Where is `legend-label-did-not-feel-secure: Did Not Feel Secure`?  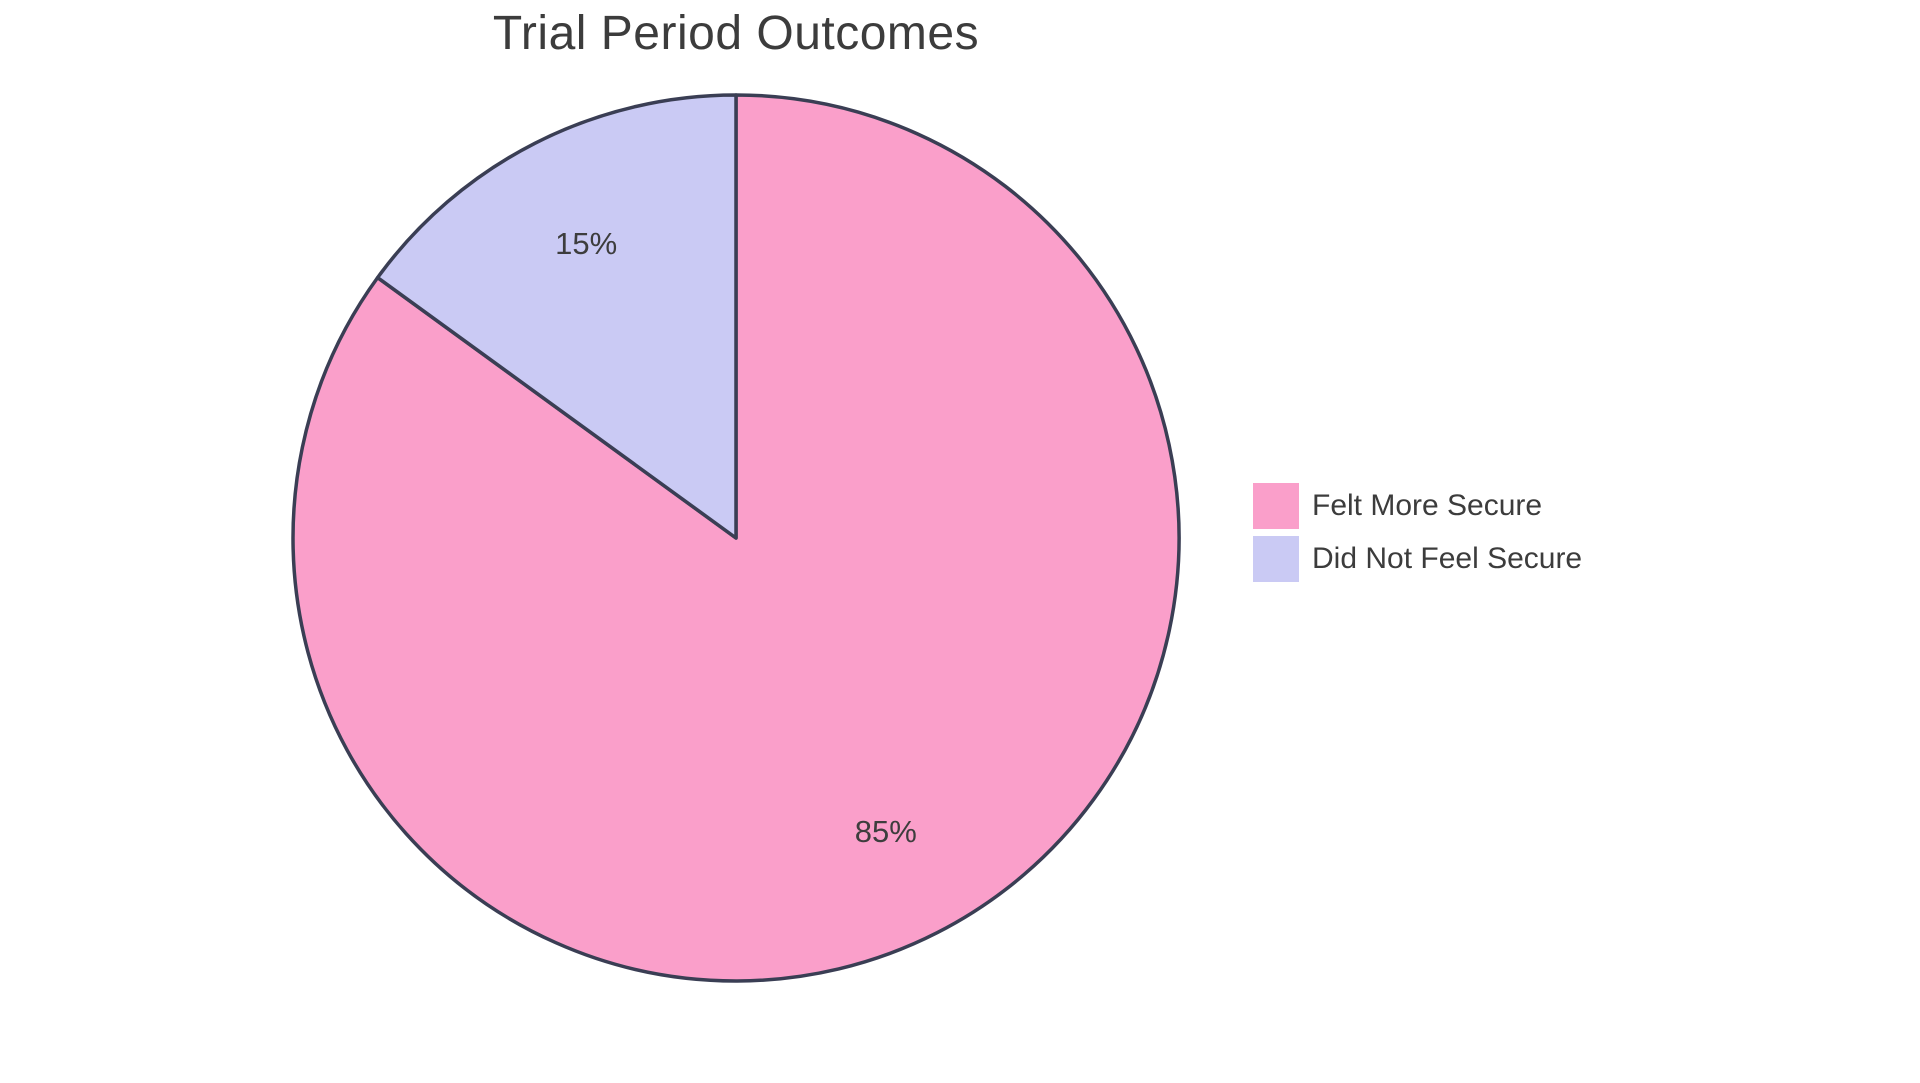
legend-label-did-not-feel-secure: Did Not Feel Secure is located at coordinates (1447, 558).